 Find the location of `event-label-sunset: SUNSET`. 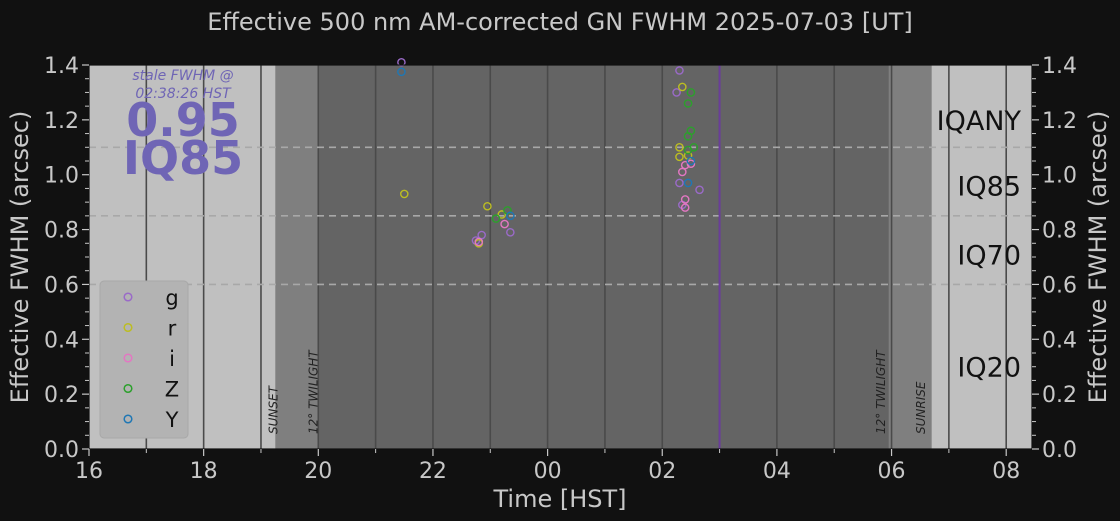

event-label-sunset: SUNSET is located at coordinates (273, 409).